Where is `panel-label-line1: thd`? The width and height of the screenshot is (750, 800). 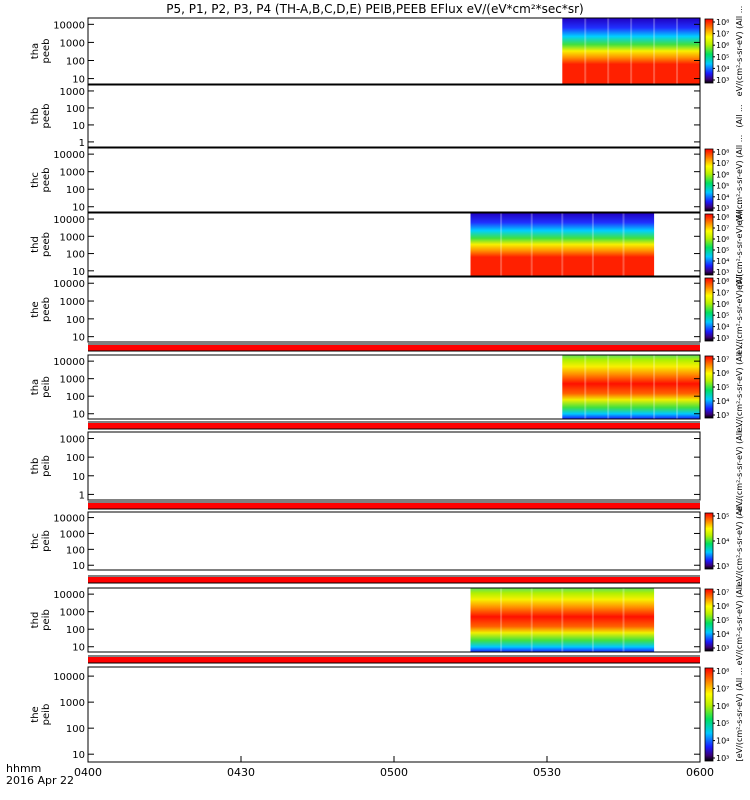
panel-label-line1: thd is located at coordinates (35, 244).